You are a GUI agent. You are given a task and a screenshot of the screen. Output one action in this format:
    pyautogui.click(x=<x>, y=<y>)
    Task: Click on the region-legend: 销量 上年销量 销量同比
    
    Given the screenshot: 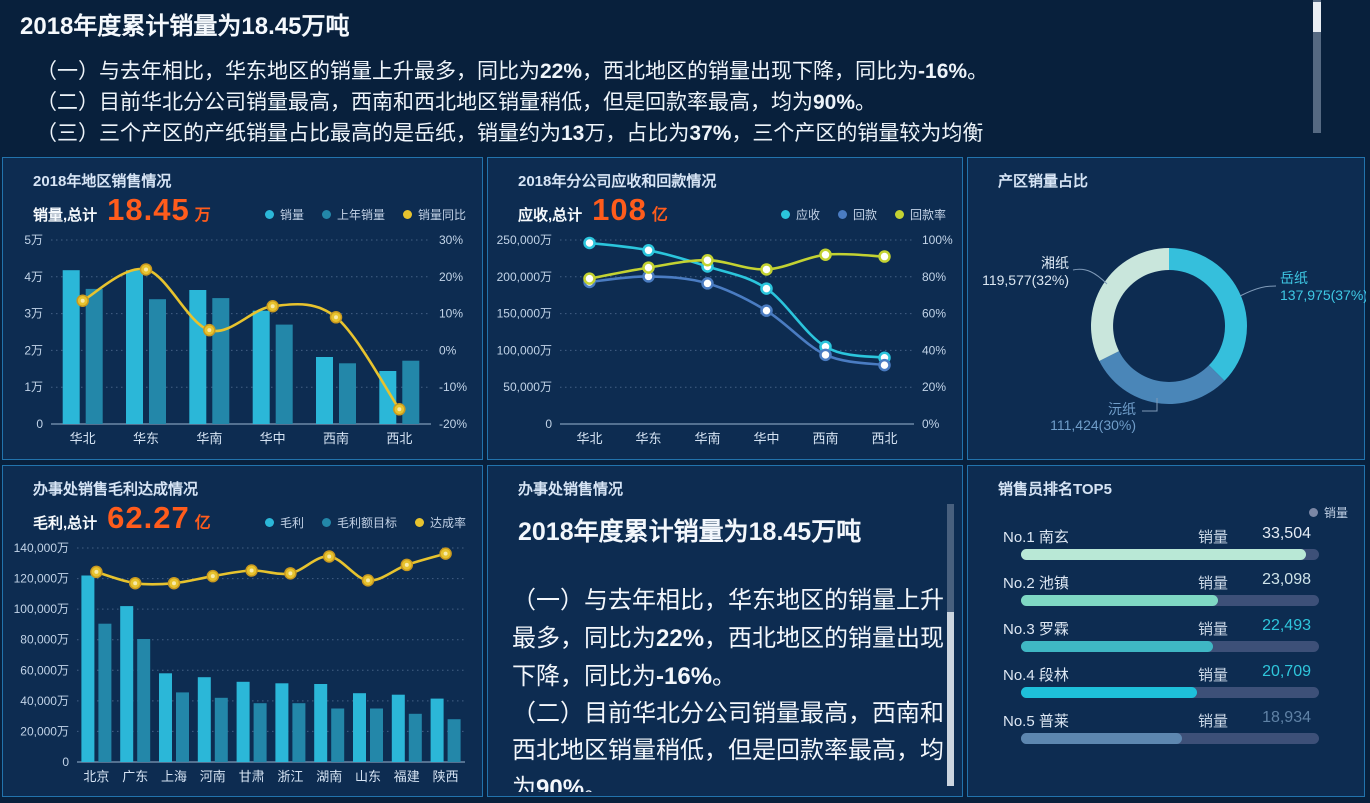 What is the action you would take?
    pyautogui.click(x=365, y=214)
    